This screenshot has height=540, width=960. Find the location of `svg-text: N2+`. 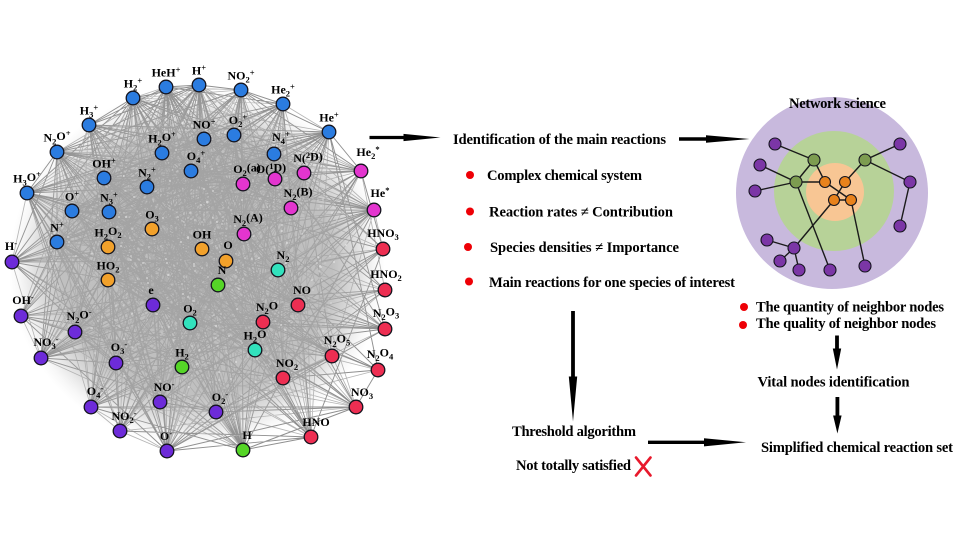

svg-text: N2+ is located at coordinates (147, 172).